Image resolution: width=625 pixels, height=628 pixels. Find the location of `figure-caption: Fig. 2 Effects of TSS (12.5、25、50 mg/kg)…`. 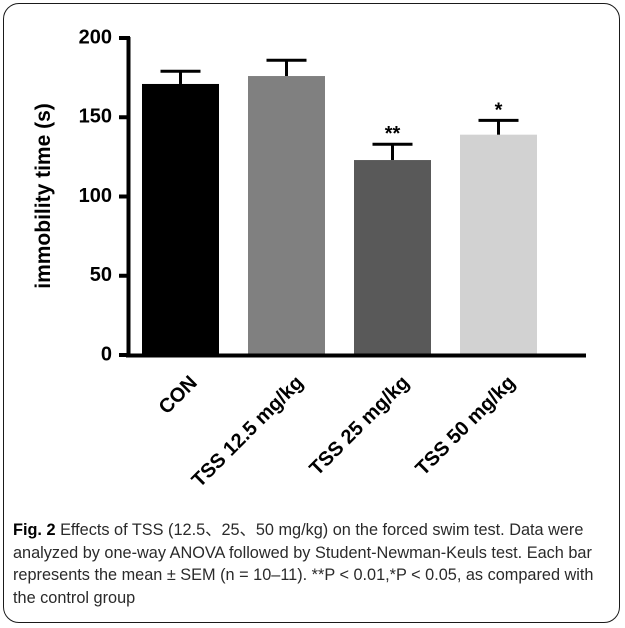

figure-caption: Fig. 2 Effects of TSS (12.5、25、50 mg/kg)… is located at coordinates (311, 564).